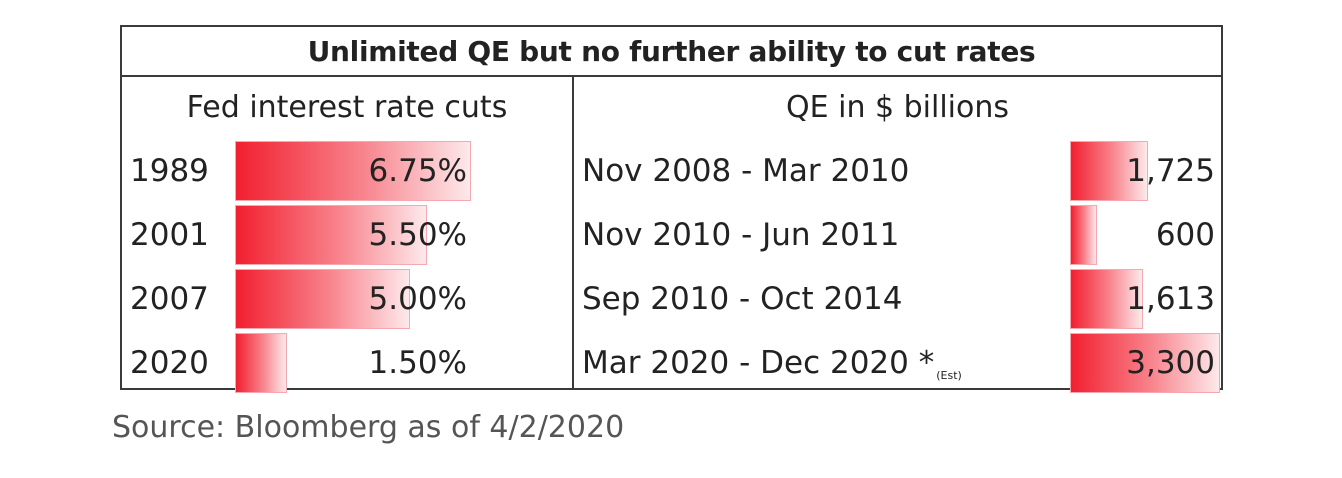 This screenshot has height=478, width=1342. I want to click on table-row: 2001 5.50% Nov 2010 - Jun 2011 600, so click(671, 235).